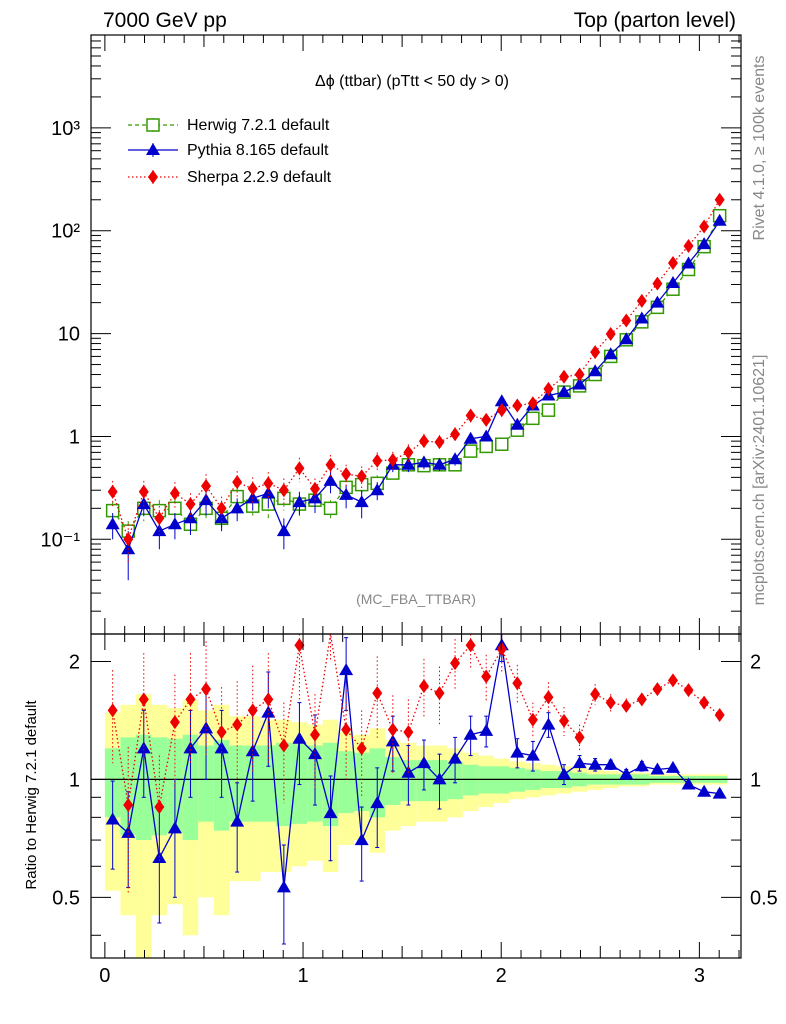 This screenshot has height=1024, width=786. I want to click on legend-entry-pythia: Pythia 8.165 default, so click(228, 150).